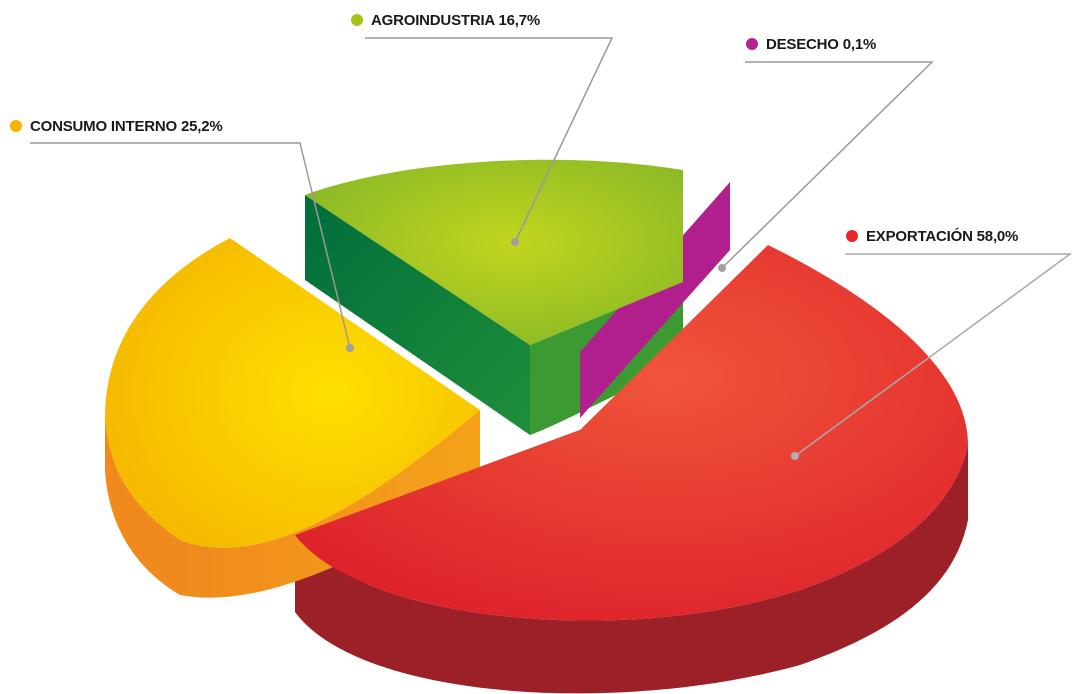 The height and width of the screenshot is (694, 1082). I want to click on slice-agroindustria-side, so click(417, 315).